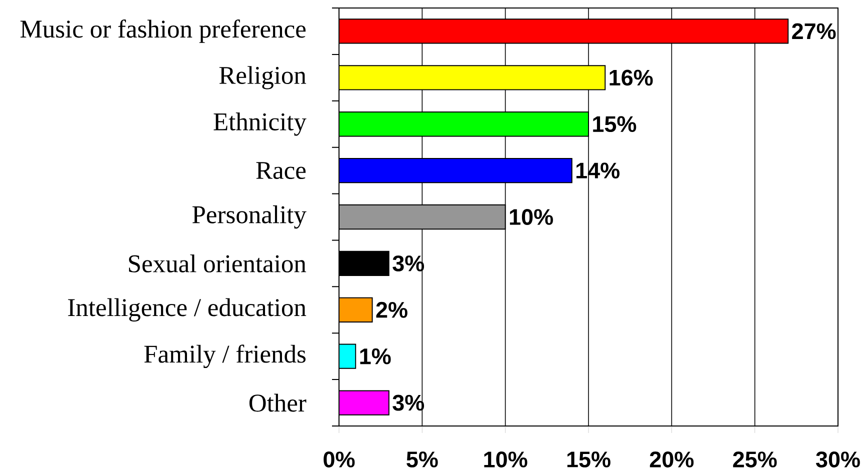  I want to click on y-tick-label: Sexual orientaion, so click(217, 263).